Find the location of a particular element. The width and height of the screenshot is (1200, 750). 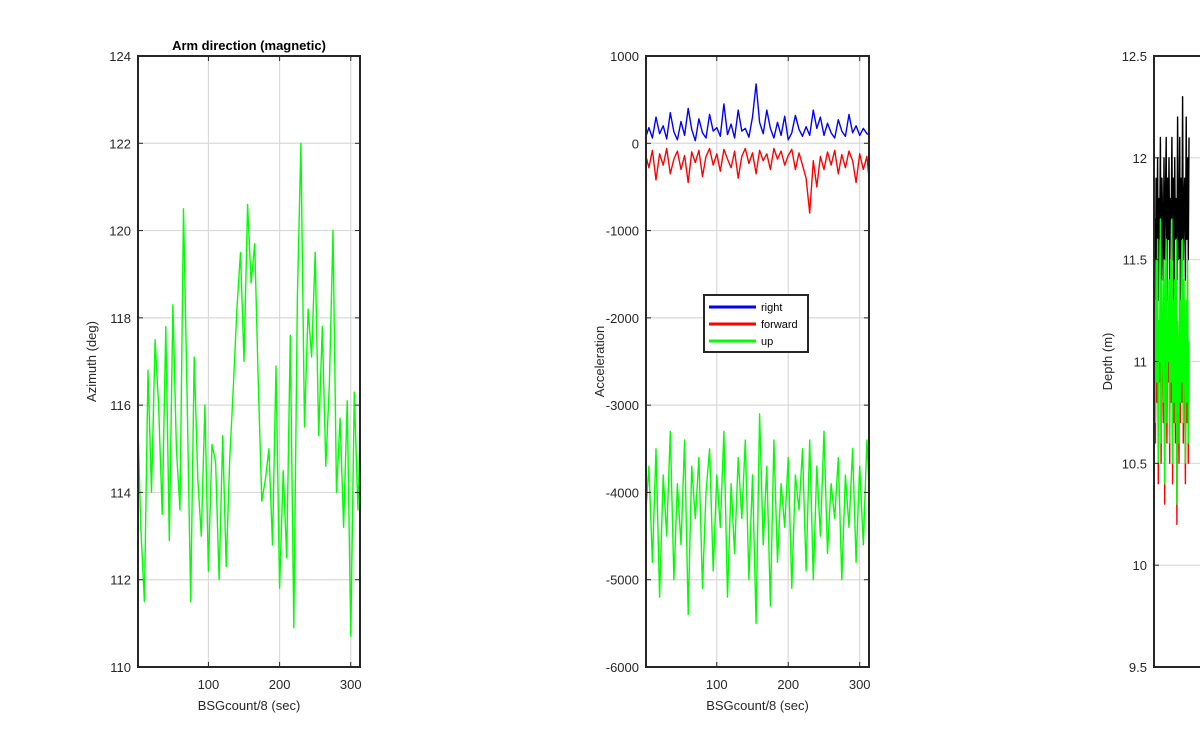

y-tick-label: 11.5 is located at coordinates (1135, 260).